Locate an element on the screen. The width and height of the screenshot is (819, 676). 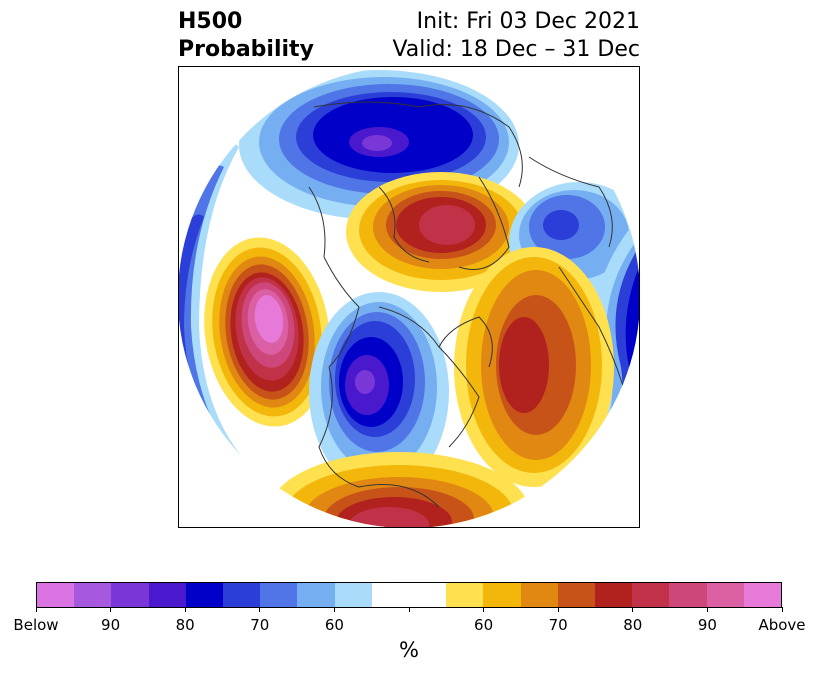
anomaly-north-pacific is located at coordinates (267, 332).